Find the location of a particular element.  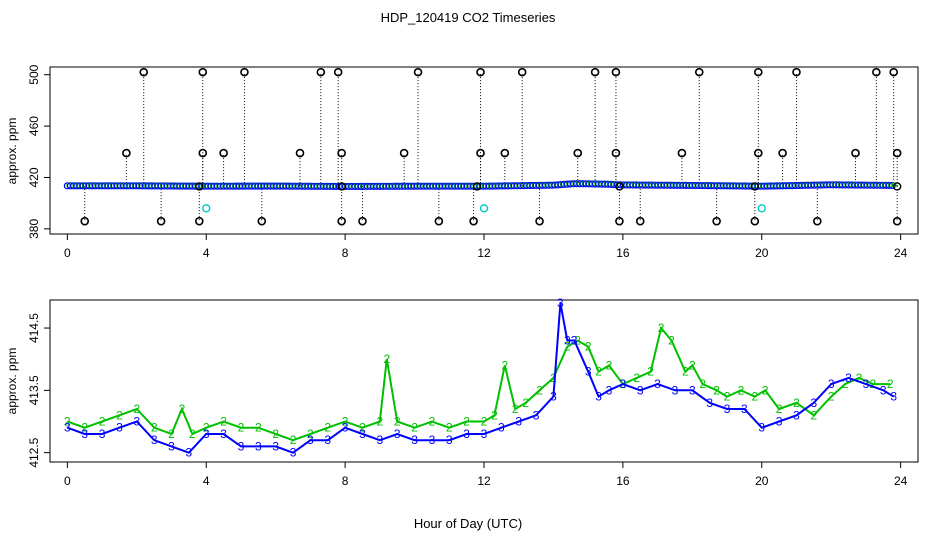

y-tick-label: 460 is located at coordinates (34, 126).